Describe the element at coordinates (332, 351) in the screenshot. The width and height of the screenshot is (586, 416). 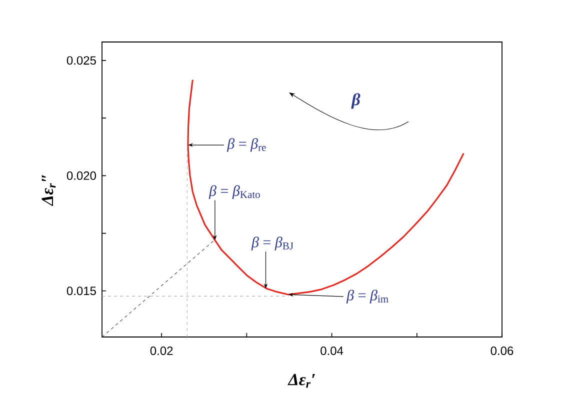
I see `x-tick-label: 0.04` at that location.